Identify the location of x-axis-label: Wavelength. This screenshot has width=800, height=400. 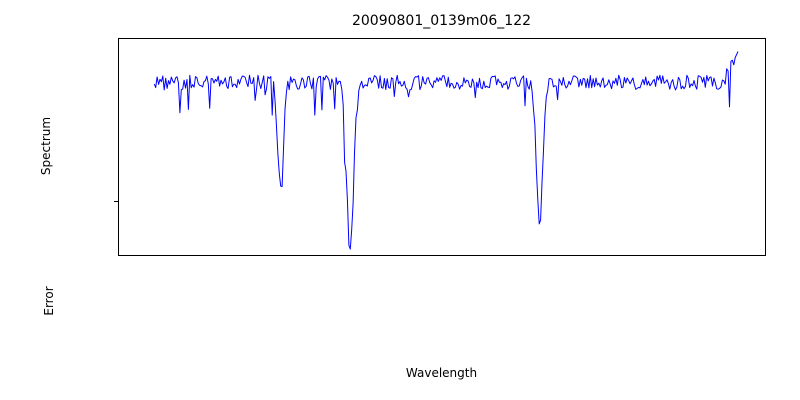
(441, 373).